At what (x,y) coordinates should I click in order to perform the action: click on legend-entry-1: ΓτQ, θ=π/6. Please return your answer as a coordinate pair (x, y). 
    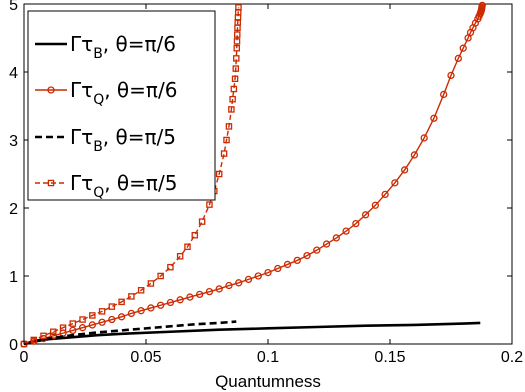
    Looking at the image, I should click on (106, 93).